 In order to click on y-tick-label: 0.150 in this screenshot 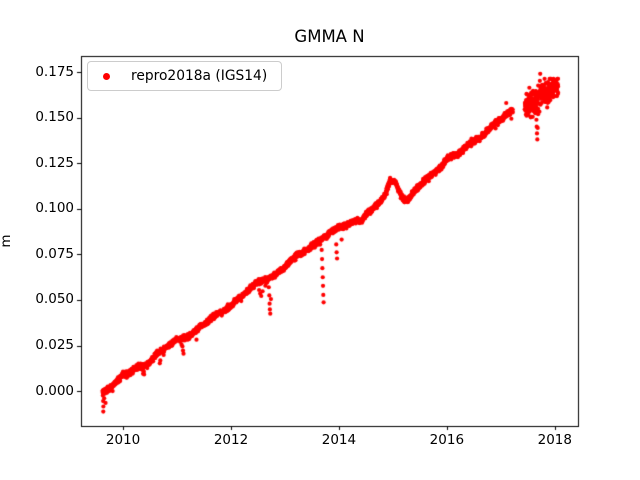, I will do `click(54, 117)`.